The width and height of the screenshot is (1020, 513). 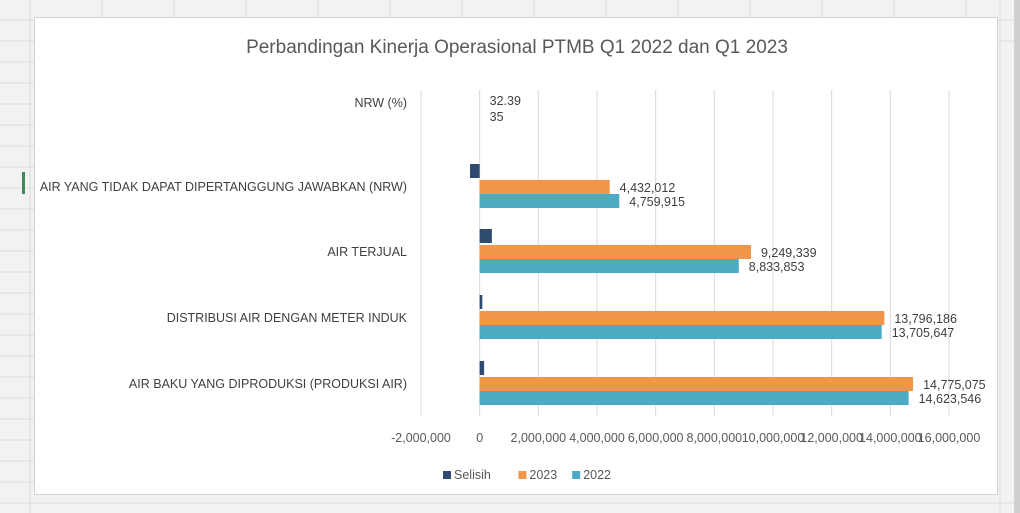 I want to click on legend: Selisih 2023 2022, so click(x=527, y=475).